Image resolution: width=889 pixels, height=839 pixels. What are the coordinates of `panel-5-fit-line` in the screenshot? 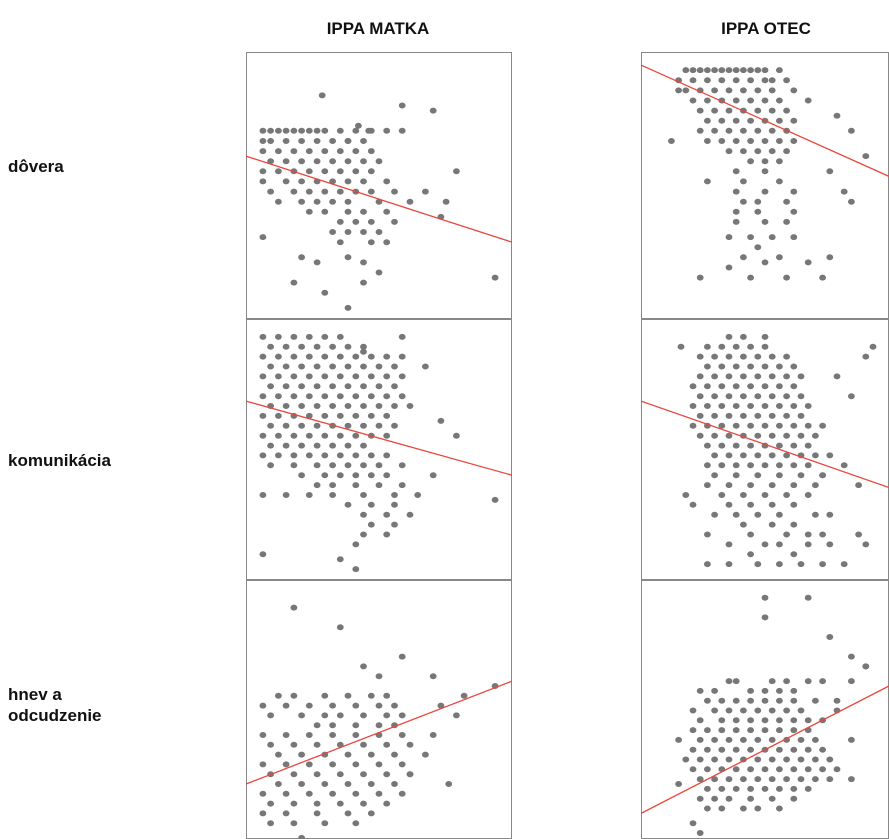 It's located at (379, 732).